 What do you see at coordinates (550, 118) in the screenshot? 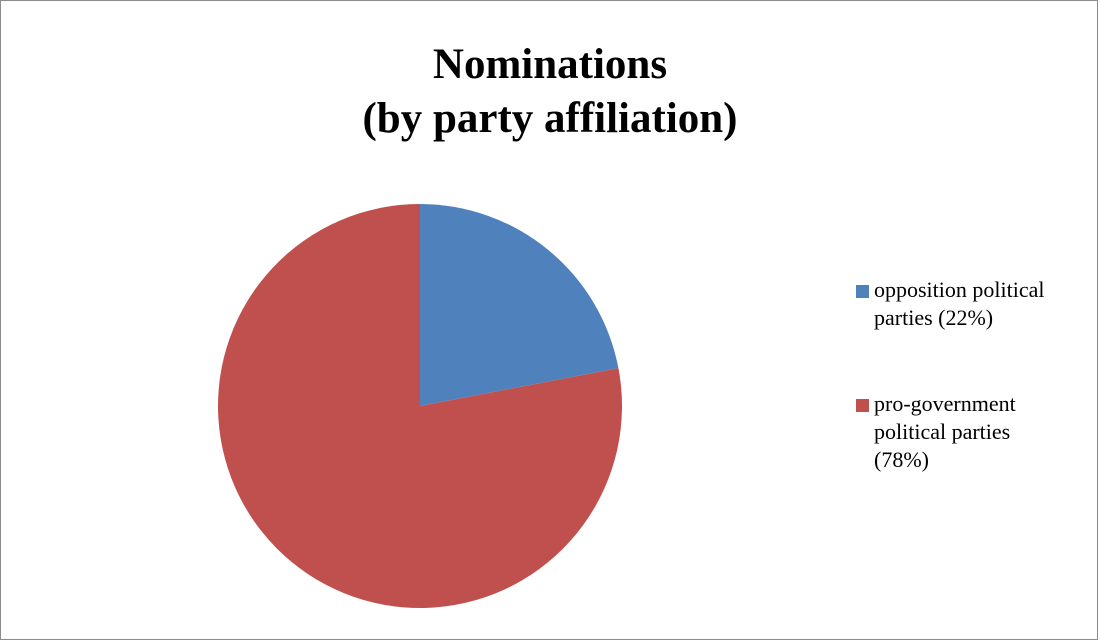
I see `chart-title-line-2: (by party affiliation)` at bounding box center [550, 118].